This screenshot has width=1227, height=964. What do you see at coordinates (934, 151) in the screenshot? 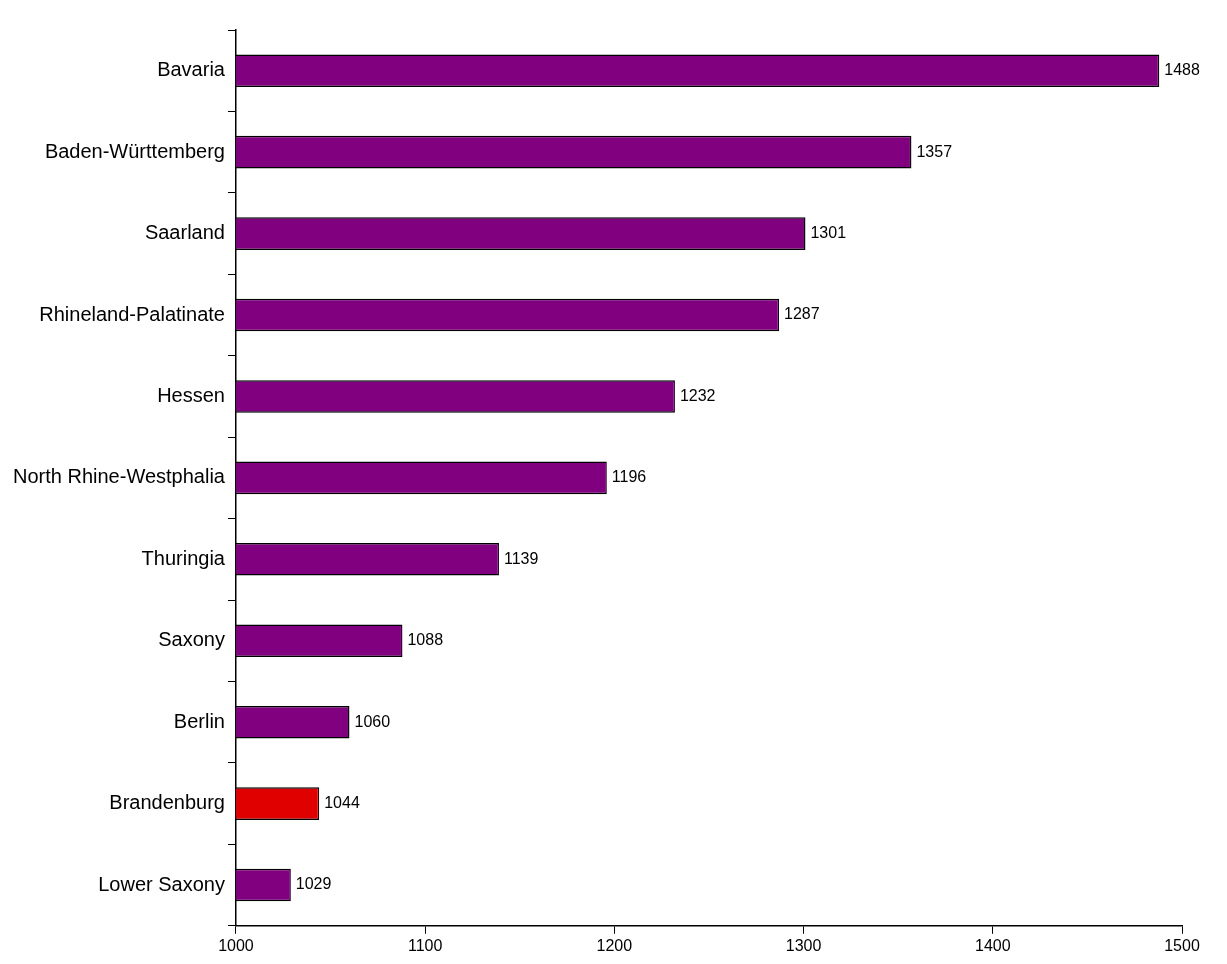
I see `data-label: 1357` at bounding box center [934, 151].